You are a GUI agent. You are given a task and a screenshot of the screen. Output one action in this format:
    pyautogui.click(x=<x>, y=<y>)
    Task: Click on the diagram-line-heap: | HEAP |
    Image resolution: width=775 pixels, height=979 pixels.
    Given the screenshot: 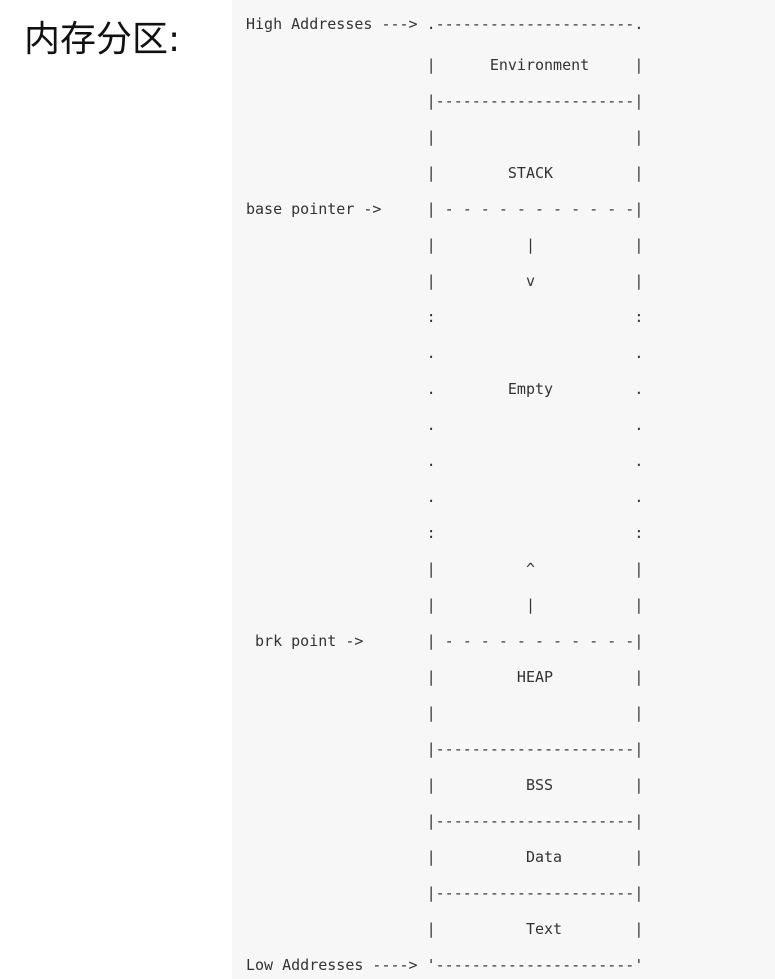 What is the action you would take?
    pyautogui.click(x=445, y=677)
    